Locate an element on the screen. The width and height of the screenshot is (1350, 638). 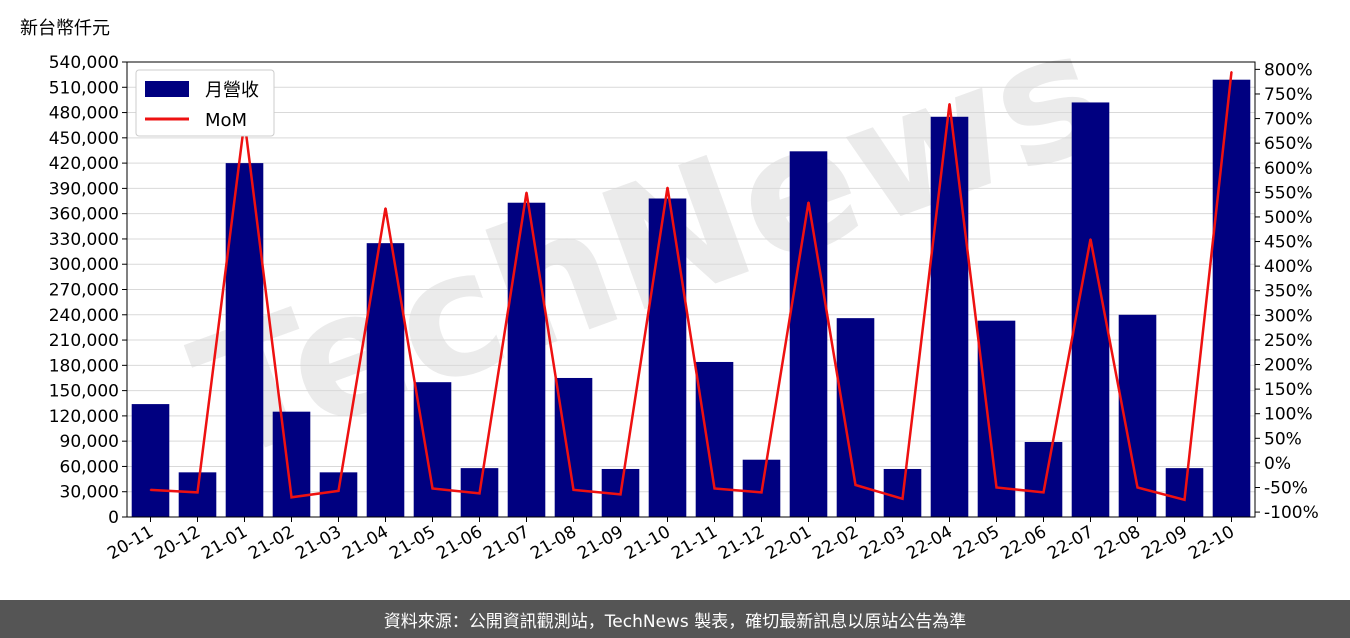
x-tick-label: 21-01 is located at coordinates (224, 543).